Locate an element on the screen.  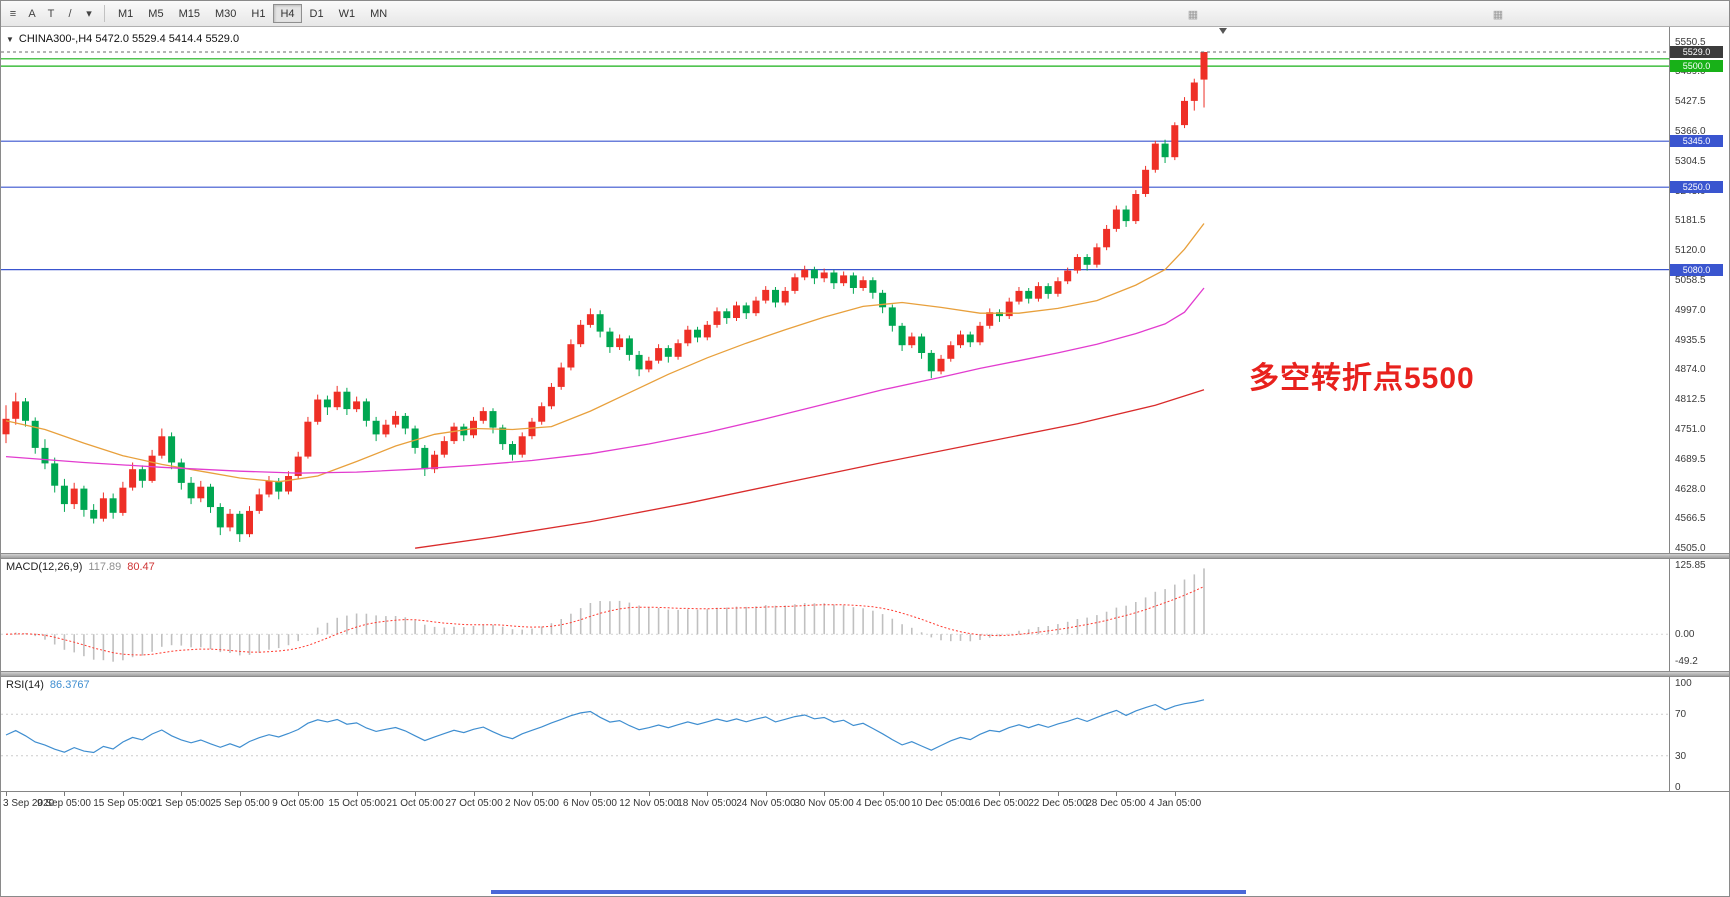
toolbar-grip-icon: ≡ is located at coordinates (13, 13).